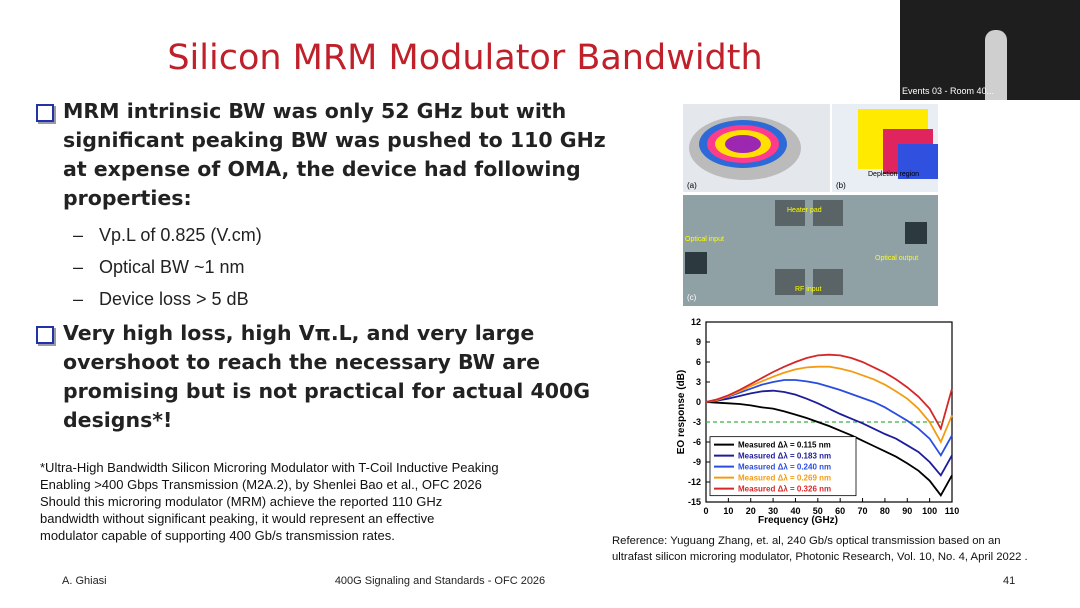  What do you see at coordinates (696, 322) in the screenshot?
I see `y-tick-label: 12` at bounding box center [696, 322].